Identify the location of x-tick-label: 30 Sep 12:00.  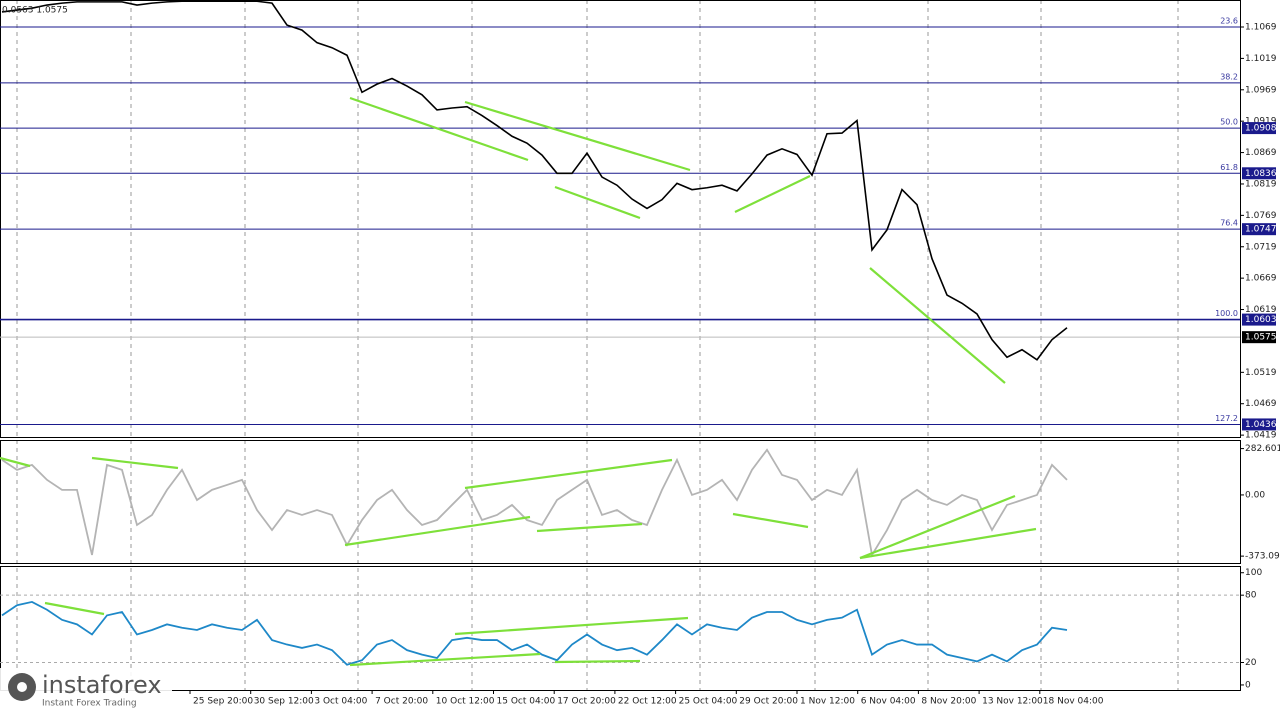
(284, 702).